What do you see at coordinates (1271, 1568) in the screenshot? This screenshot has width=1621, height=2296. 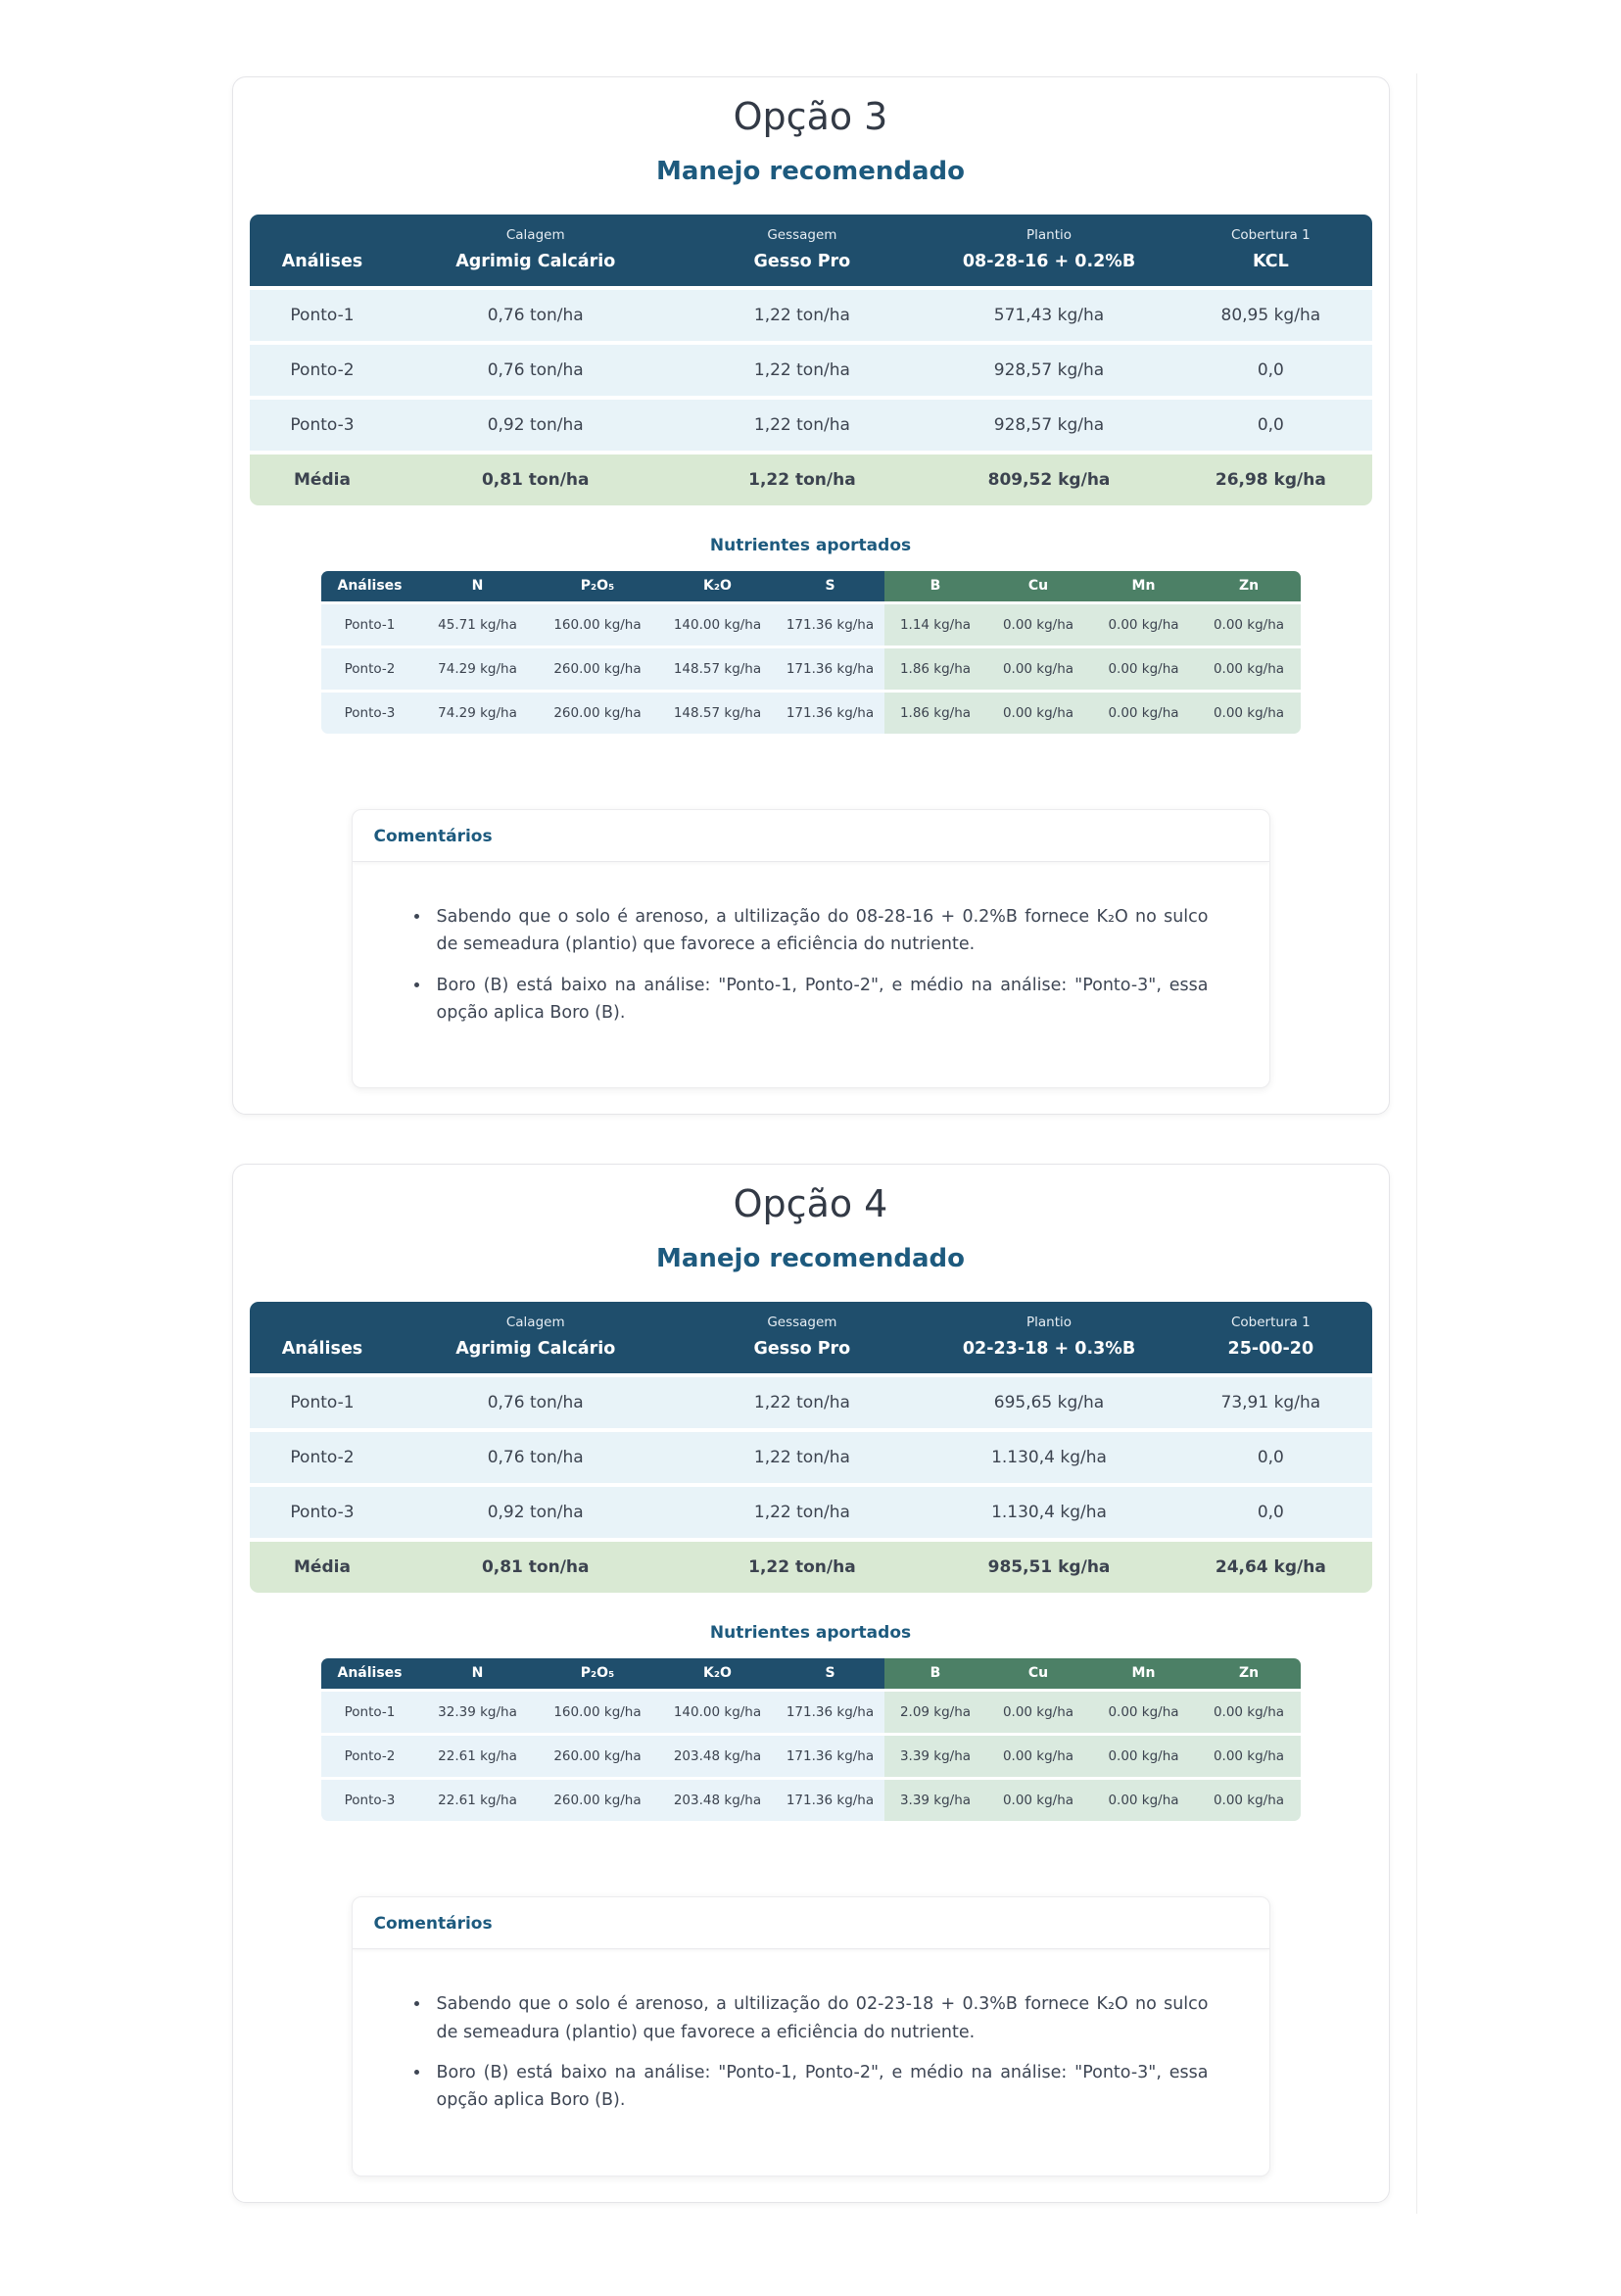 I see `table-cell: 24,64 kg/ha` at bounding box center [1271, 1568].